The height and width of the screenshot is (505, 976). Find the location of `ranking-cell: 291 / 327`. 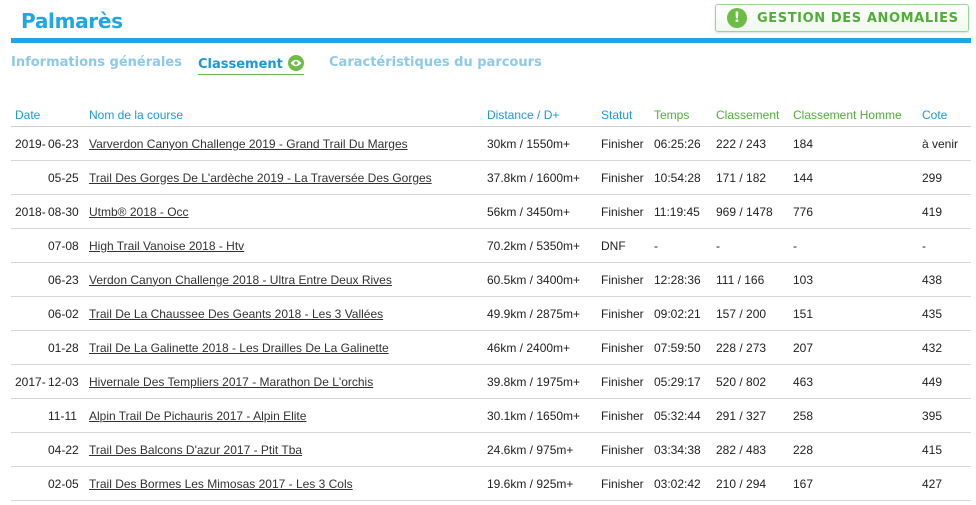

ranking-cell: 291 / 327 is located at coordinates (750, 415).